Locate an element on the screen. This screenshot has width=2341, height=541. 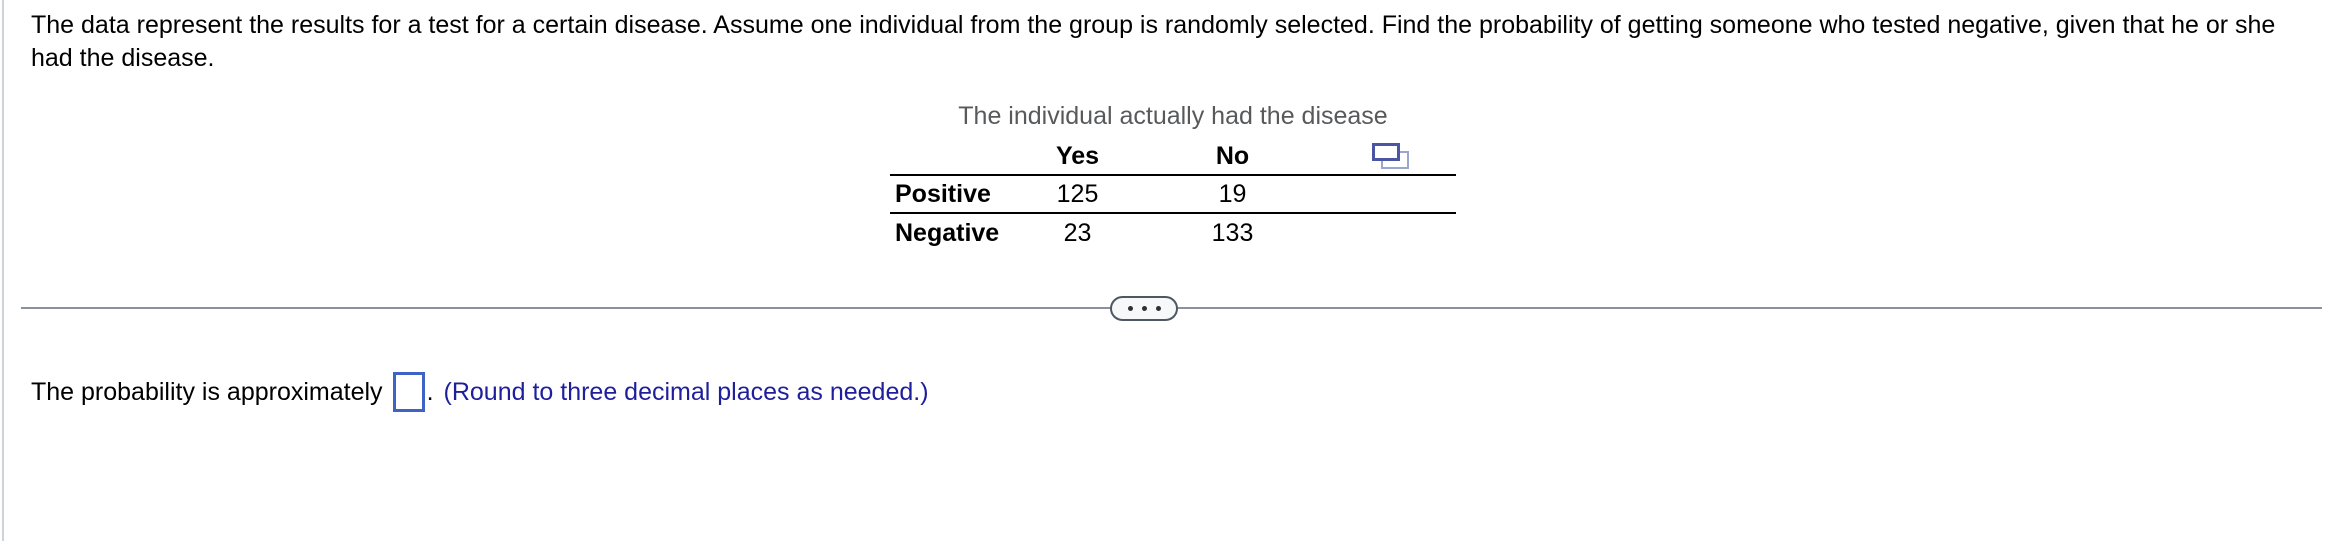
table-col-header-yes: Yes is located at coordinates (1077, 157).